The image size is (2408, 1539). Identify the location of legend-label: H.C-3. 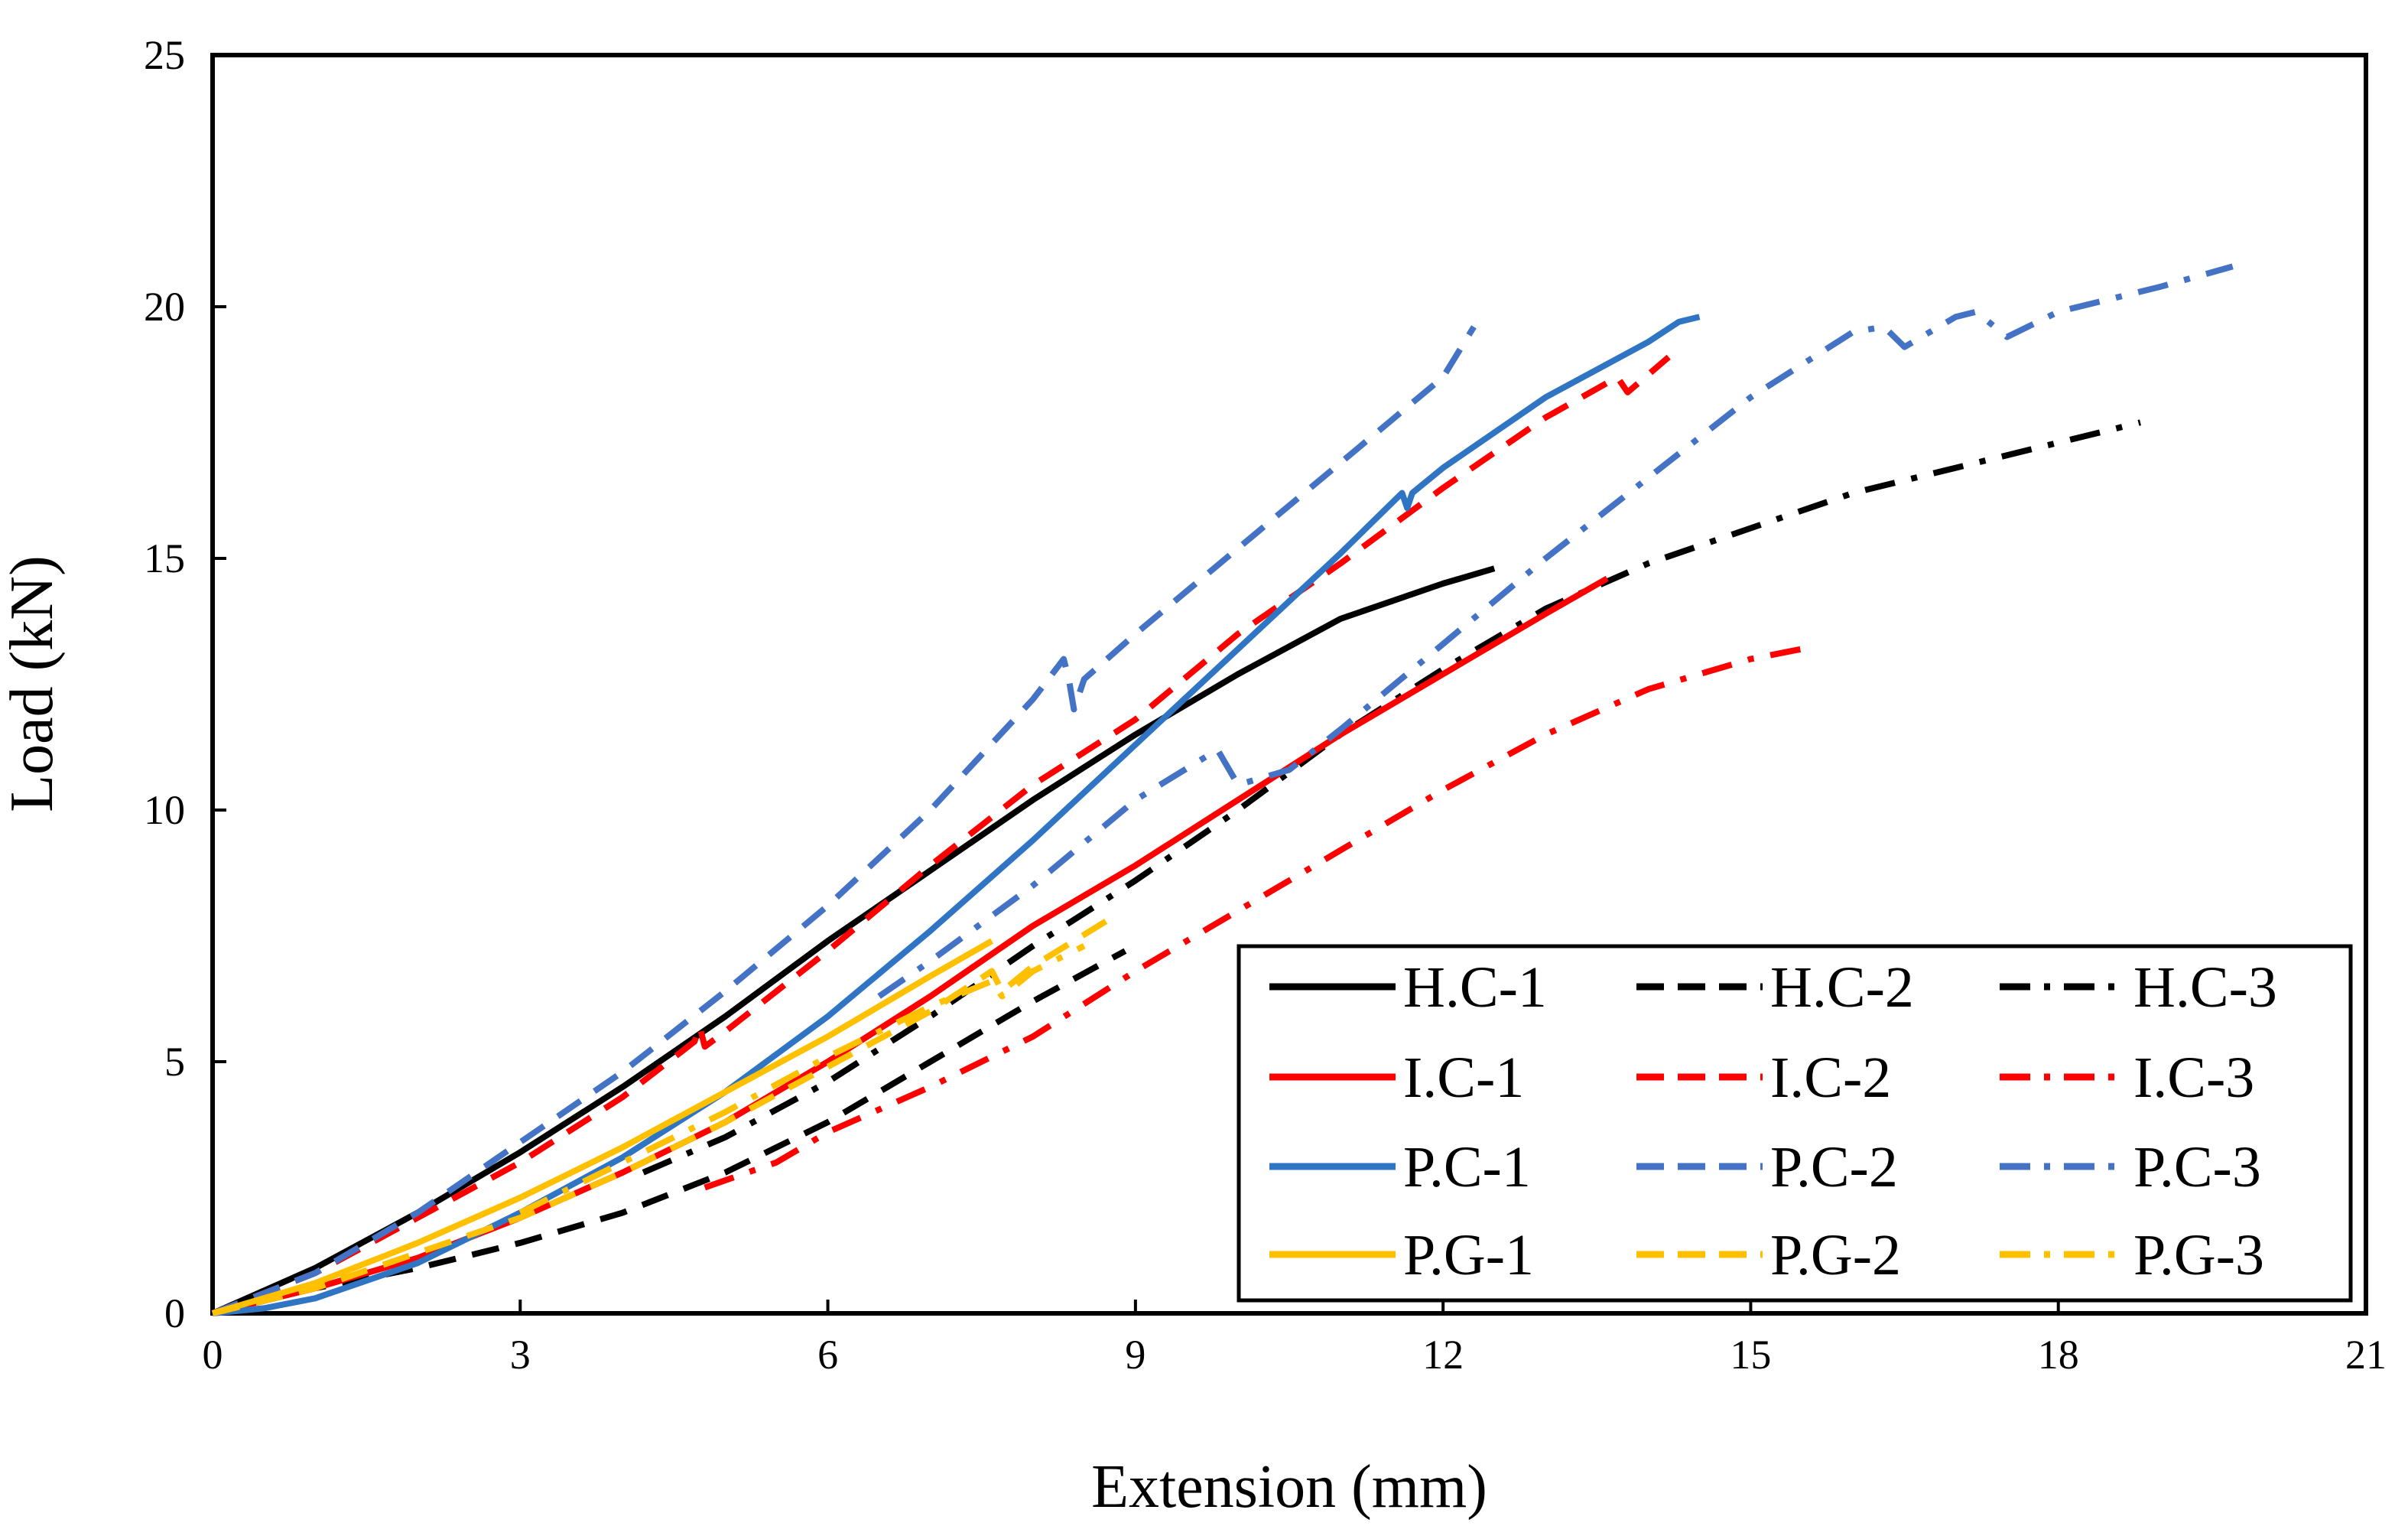
(2205, 987).